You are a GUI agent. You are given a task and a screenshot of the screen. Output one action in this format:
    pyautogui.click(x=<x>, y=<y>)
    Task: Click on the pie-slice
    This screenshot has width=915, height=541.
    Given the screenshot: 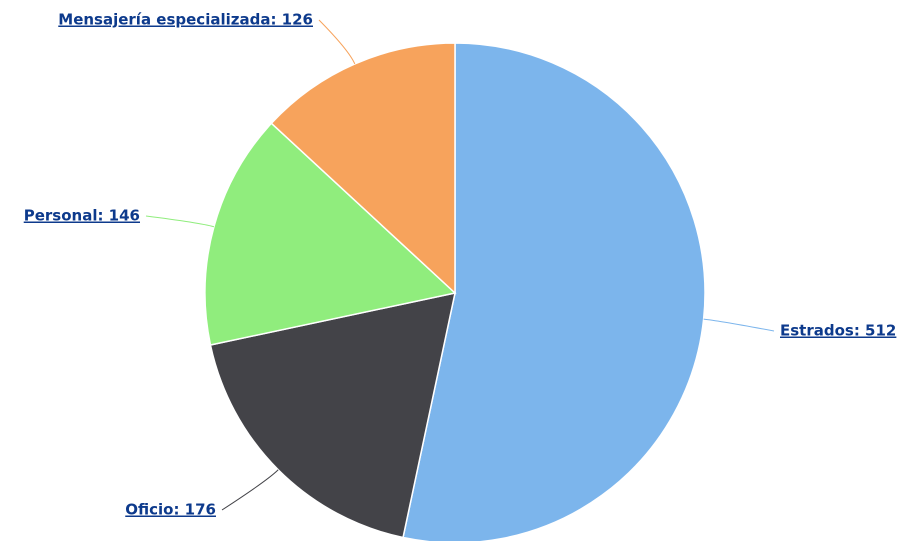 What is the action you would take?
    pyautogui.click(x=330, y=234)
    